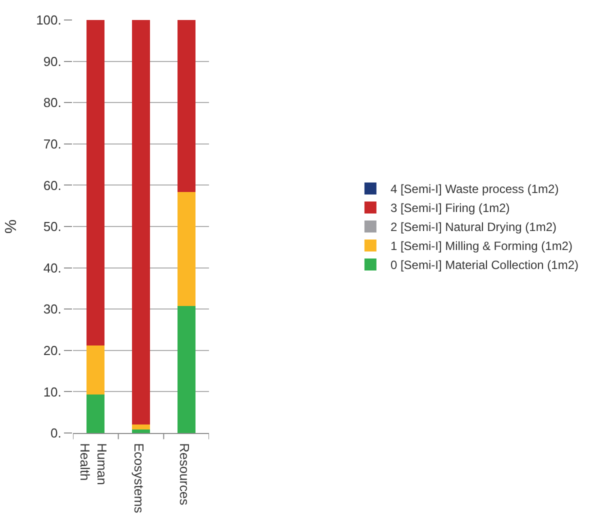 The image size is (594, 524). What do you see at coordinates (52, 185) in the screenshot?
I see `y-tick-label: 60.` at bounding box center [52, 185].